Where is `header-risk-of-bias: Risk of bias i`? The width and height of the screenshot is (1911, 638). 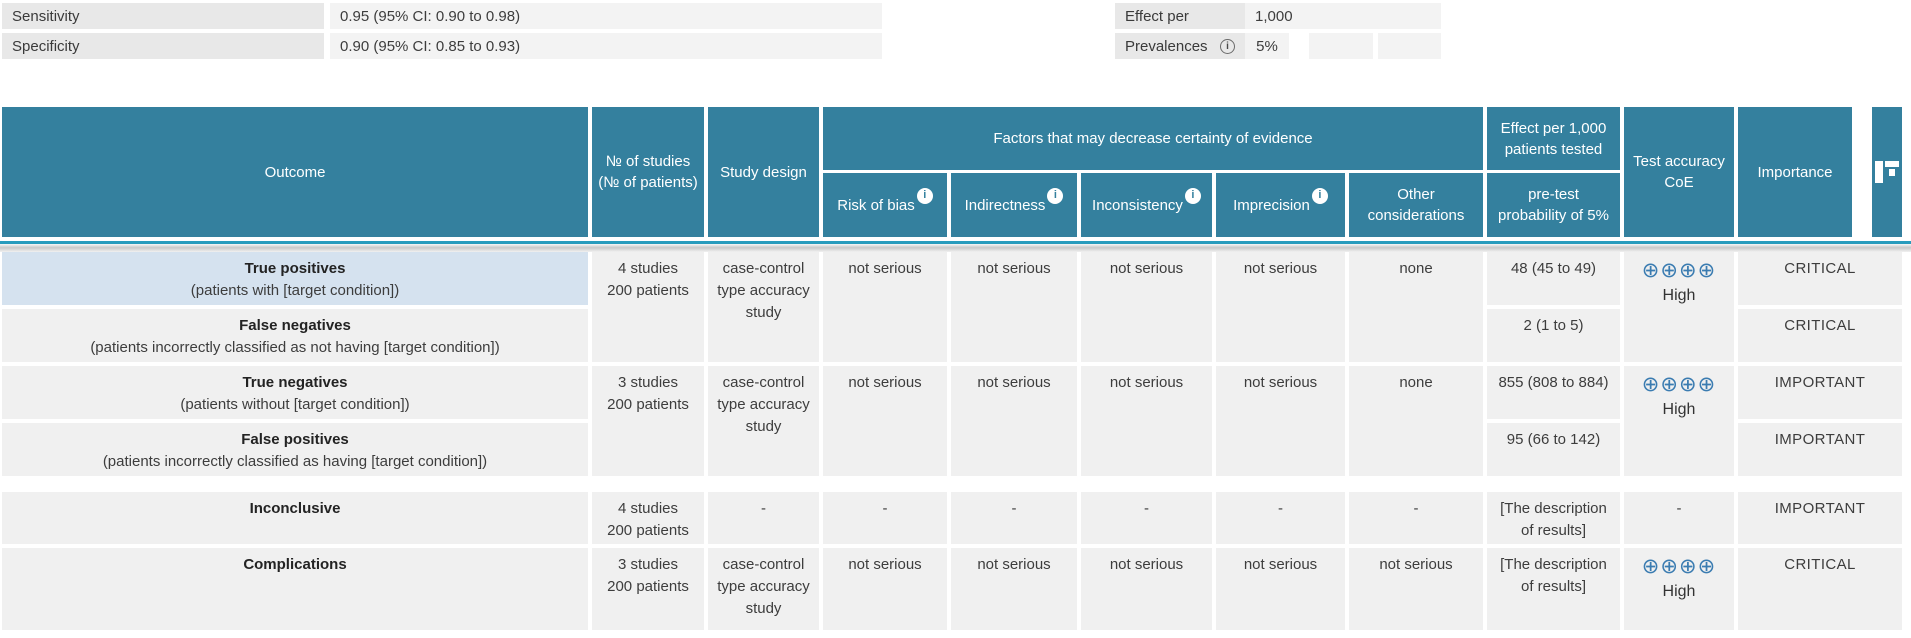 header-risk-of-bias: Risk of bias i is located at coordinates (885, 205).